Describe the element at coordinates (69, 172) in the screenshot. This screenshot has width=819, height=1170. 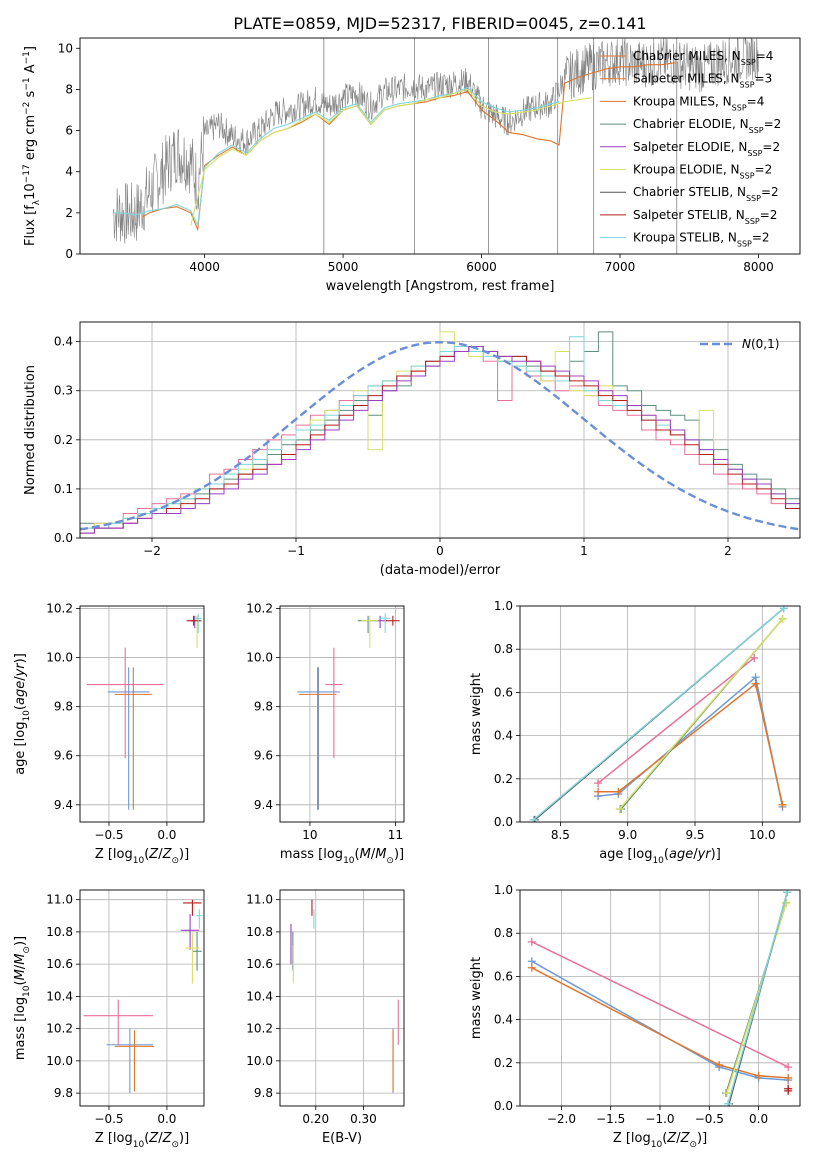
I see `y-tick-label: 4` at that location.